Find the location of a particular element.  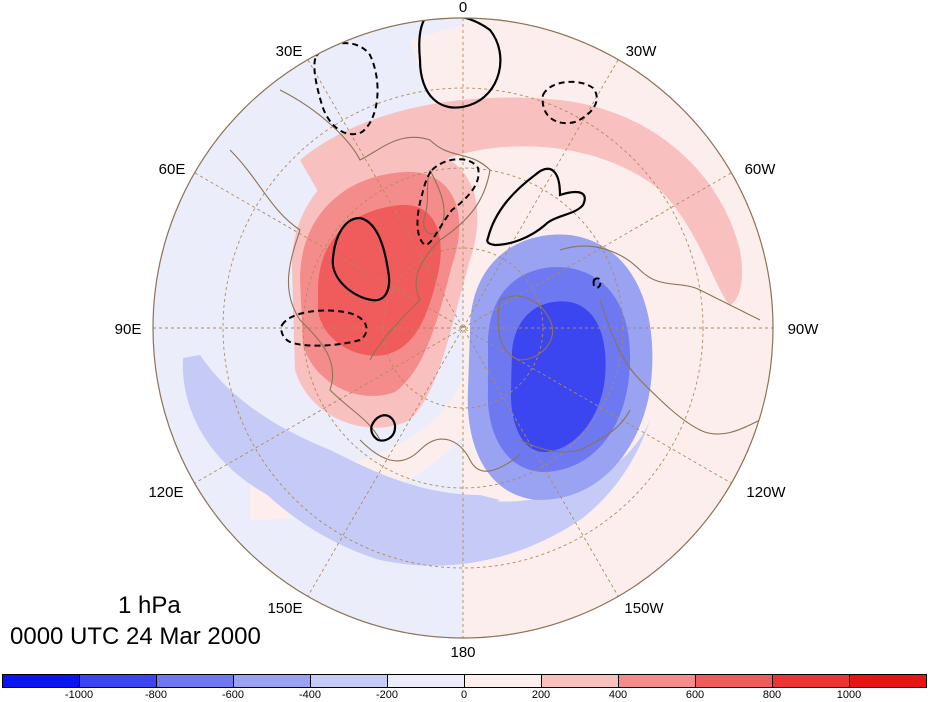

negative-band-200b is located at coordinates (341, 440).